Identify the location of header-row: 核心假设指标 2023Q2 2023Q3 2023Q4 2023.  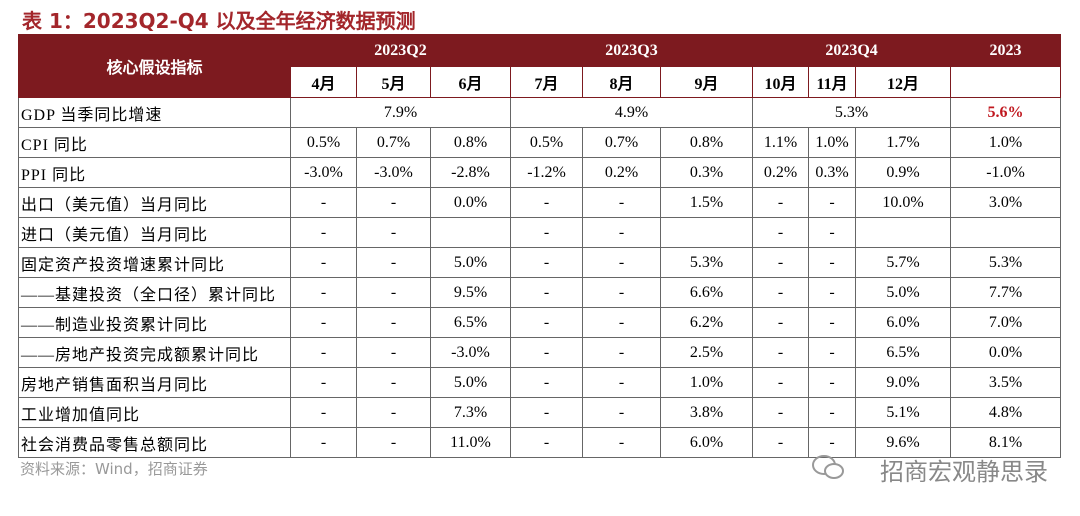
(540, 66).